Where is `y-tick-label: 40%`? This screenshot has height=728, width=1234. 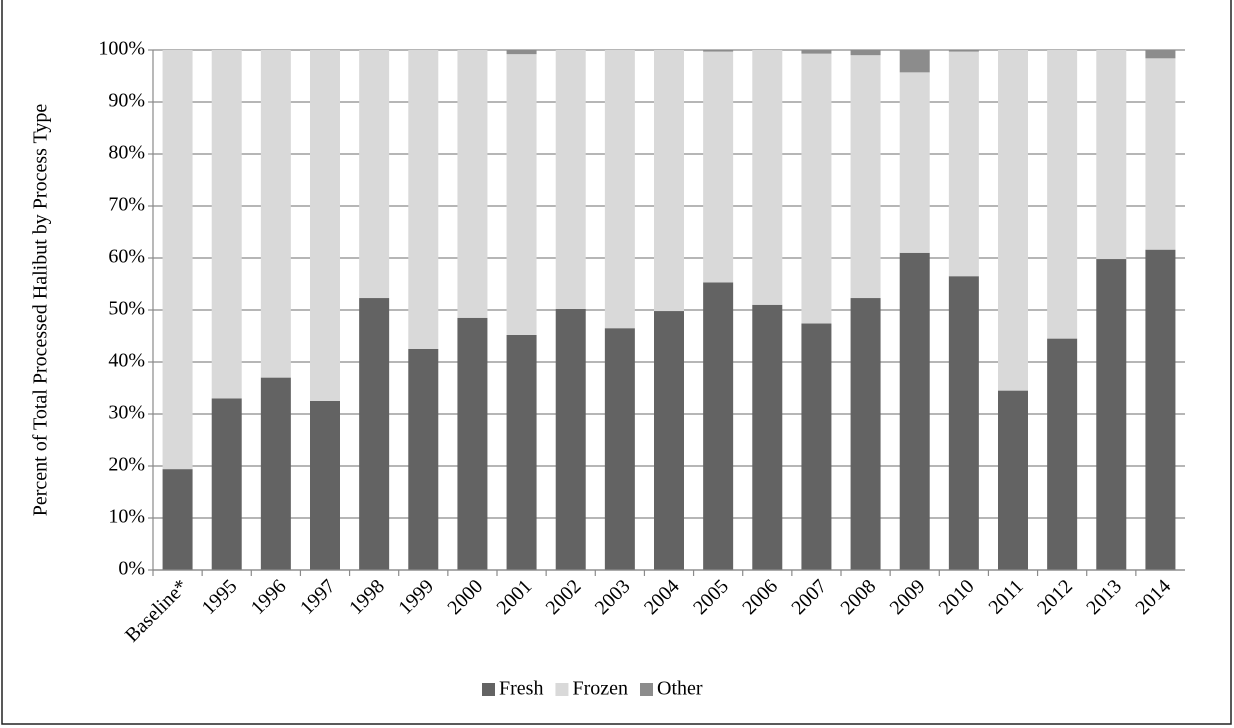
y-tick-label: 40% is located at coordinates (126, 361).